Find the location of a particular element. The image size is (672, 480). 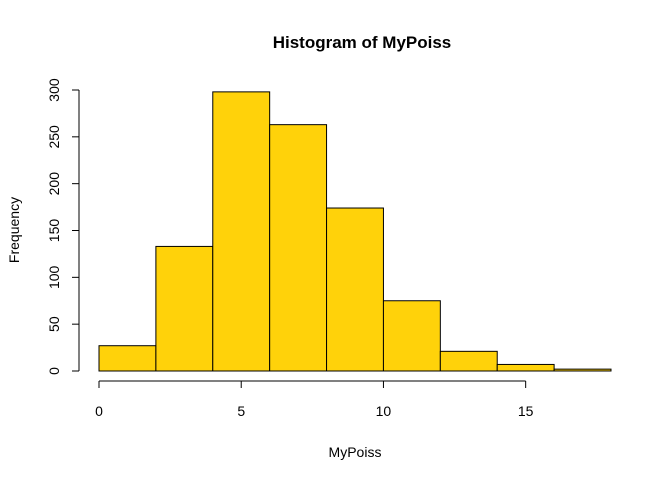

y-axis: 0 50 100 150 200 250 300 is located at coordinates (63, 226).